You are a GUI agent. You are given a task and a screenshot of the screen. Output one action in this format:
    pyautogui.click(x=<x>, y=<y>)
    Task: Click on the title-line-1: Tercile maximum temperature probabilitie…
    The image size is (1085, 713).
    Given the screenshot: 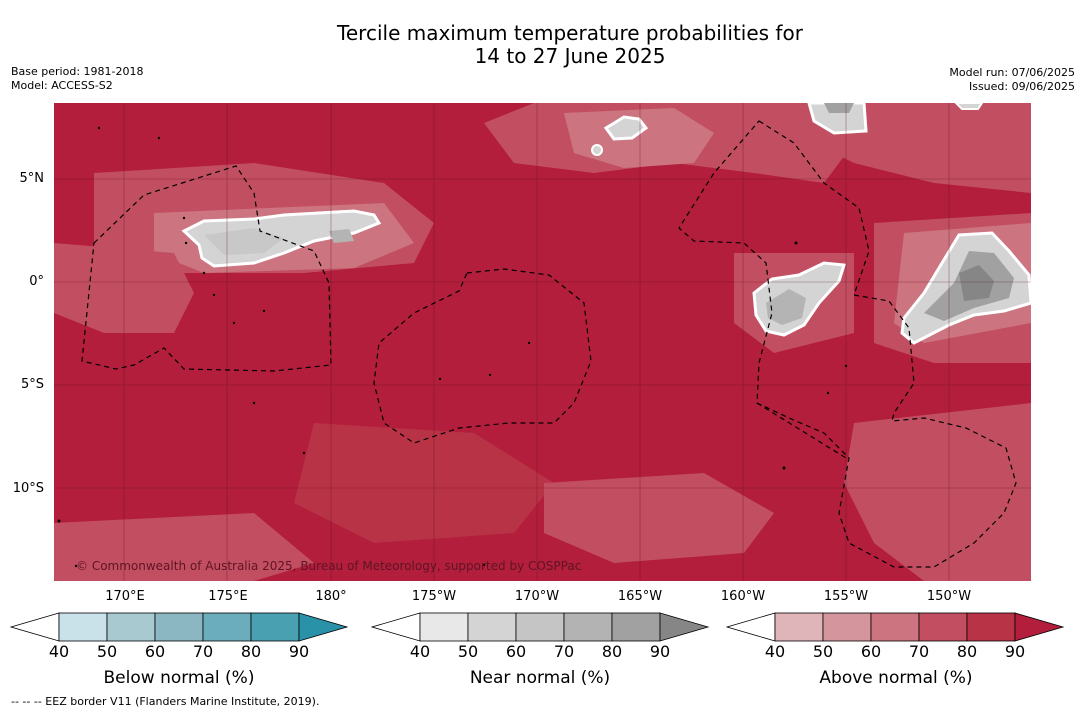 What is the action you would take?
    pyautogui.click(x=570, y=33)
    